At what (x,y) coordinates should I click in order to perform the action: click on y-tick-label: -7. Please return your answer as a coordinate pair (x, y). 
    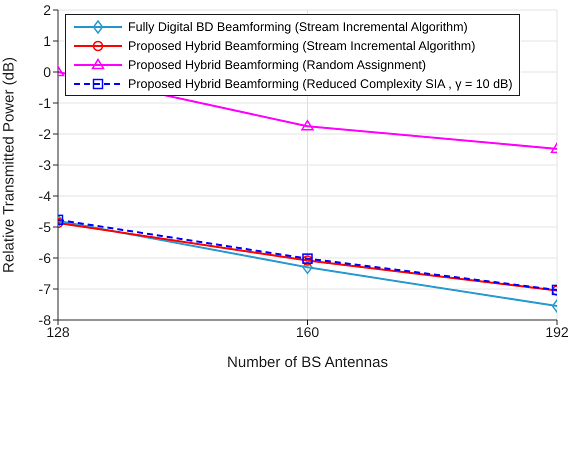
    Looking at the image, I should click on (45, 288).